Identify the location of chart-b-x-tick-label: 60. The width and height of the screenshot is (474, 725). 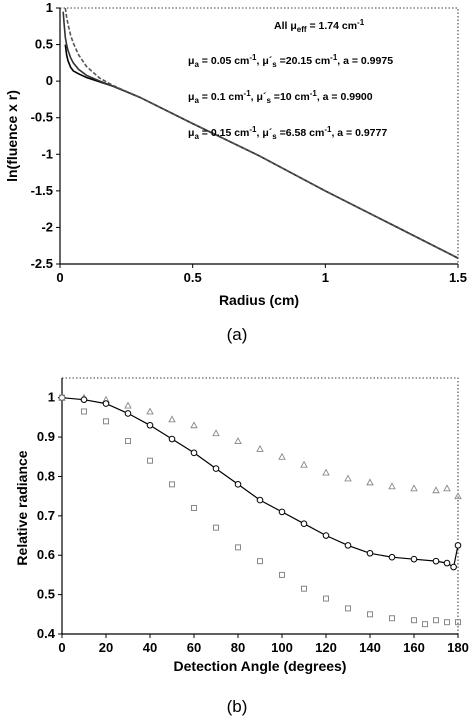
(194, 647).